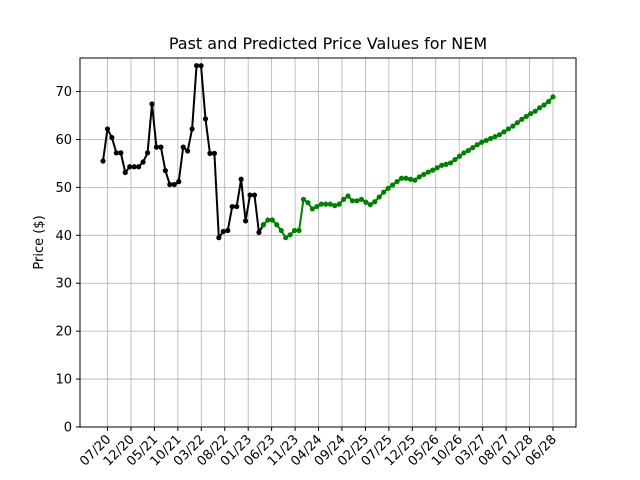 The height and width of the screenshot is (480, 640). Describe the element at coordinates (63, 92) in the screenshot. I see `y-tick-label: 70` at that location.